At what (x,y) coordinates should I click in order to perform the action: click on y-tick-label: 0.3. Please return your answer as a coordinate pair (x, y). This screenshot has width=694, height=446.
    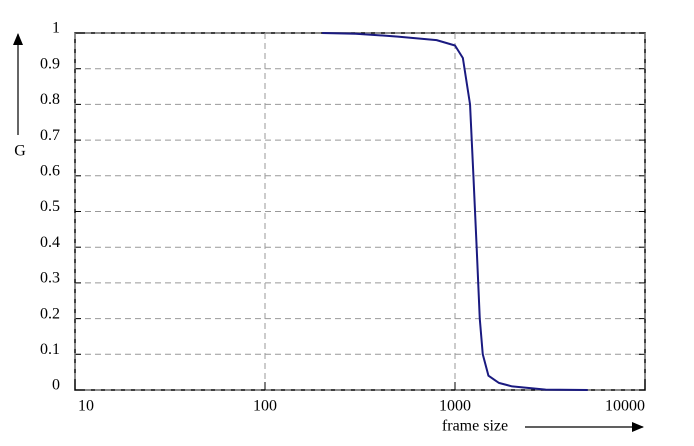
    Looking at the image, I should click on (50, 278).